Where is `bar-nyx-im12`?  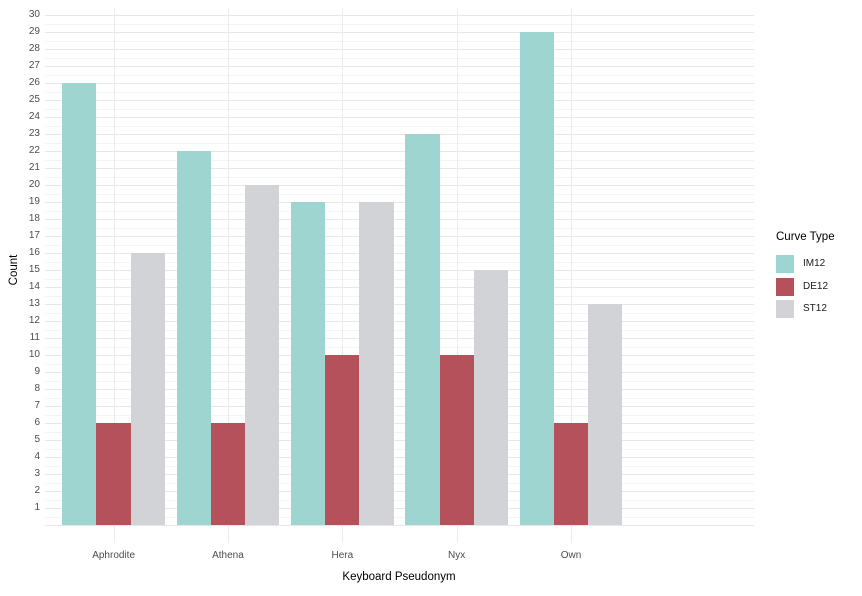
bar-nyx-im12 is located at coordinates (422, 329).